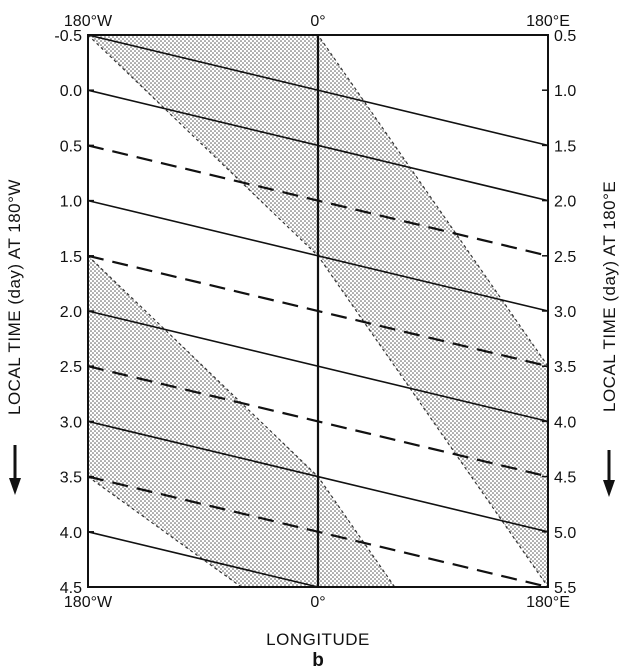  I want to click on right-tick-label: 1.0, so click(565, 91).